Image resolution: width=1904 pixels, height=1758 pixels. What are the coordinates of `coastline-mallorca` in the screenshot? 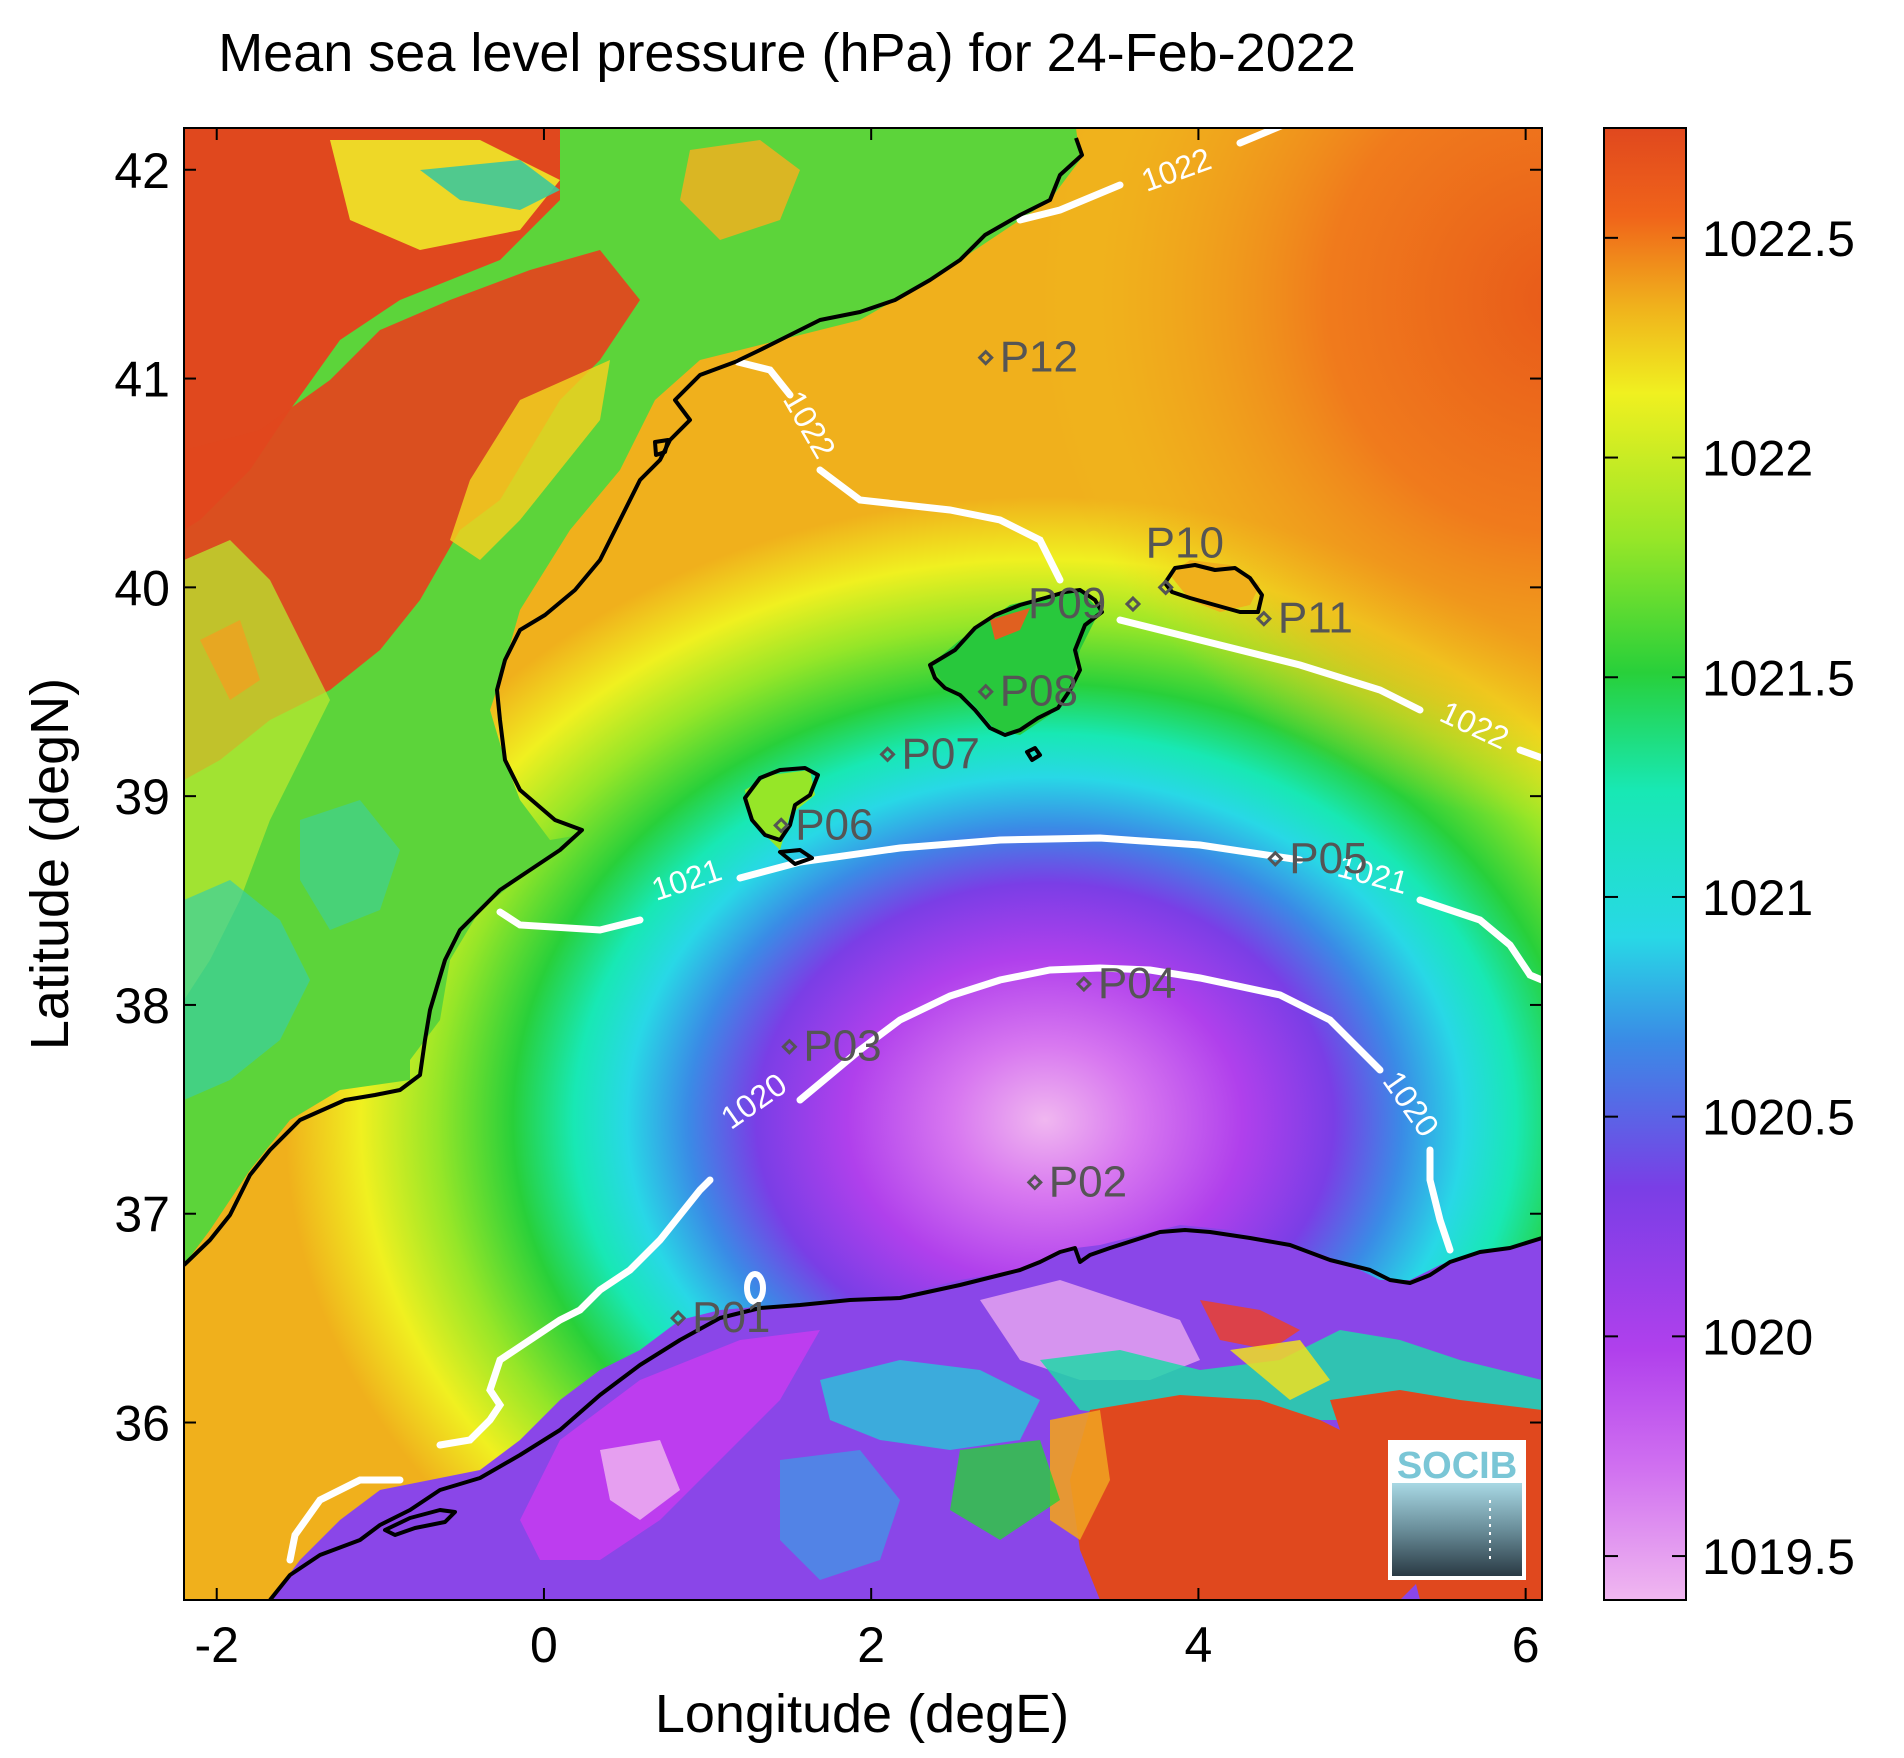 It's located at (1016, 662).